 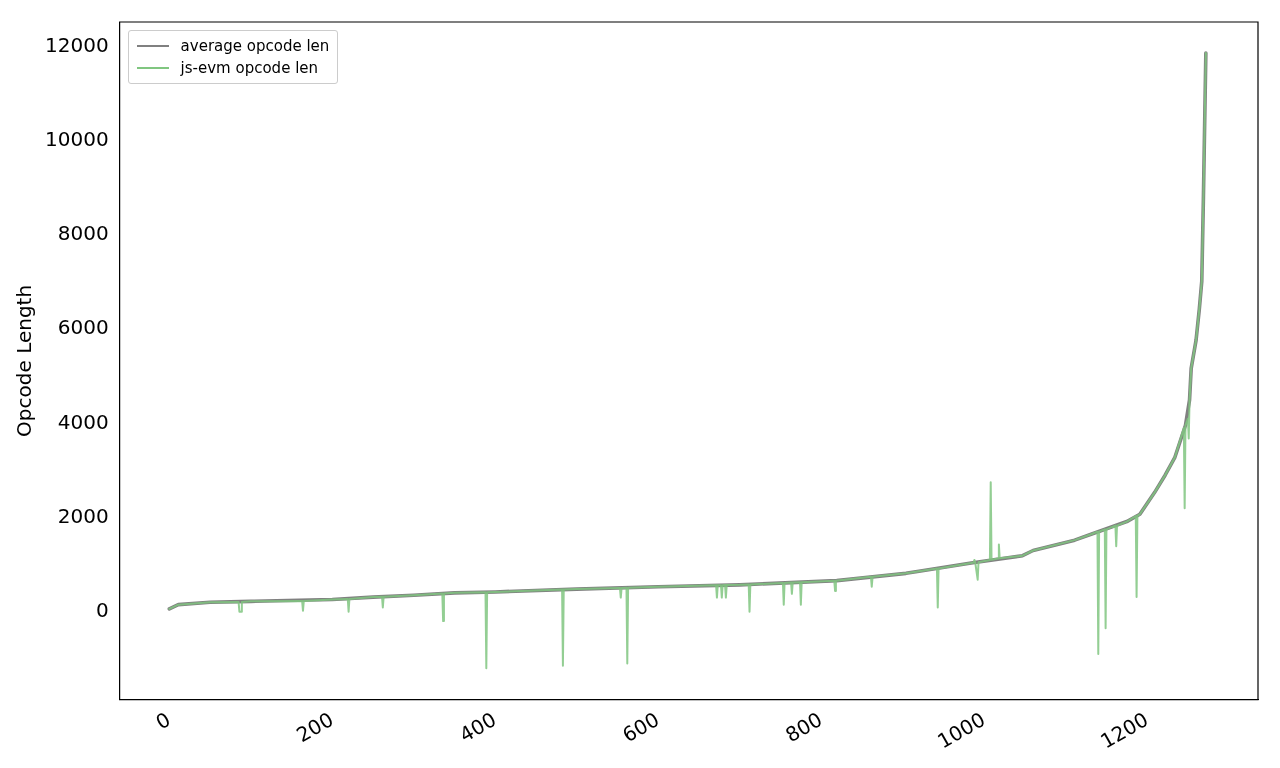 What do you see at coordinates (478, 727) in the screenshot?
I see `x-tick-label: 400` at bounding box center [478, 727].